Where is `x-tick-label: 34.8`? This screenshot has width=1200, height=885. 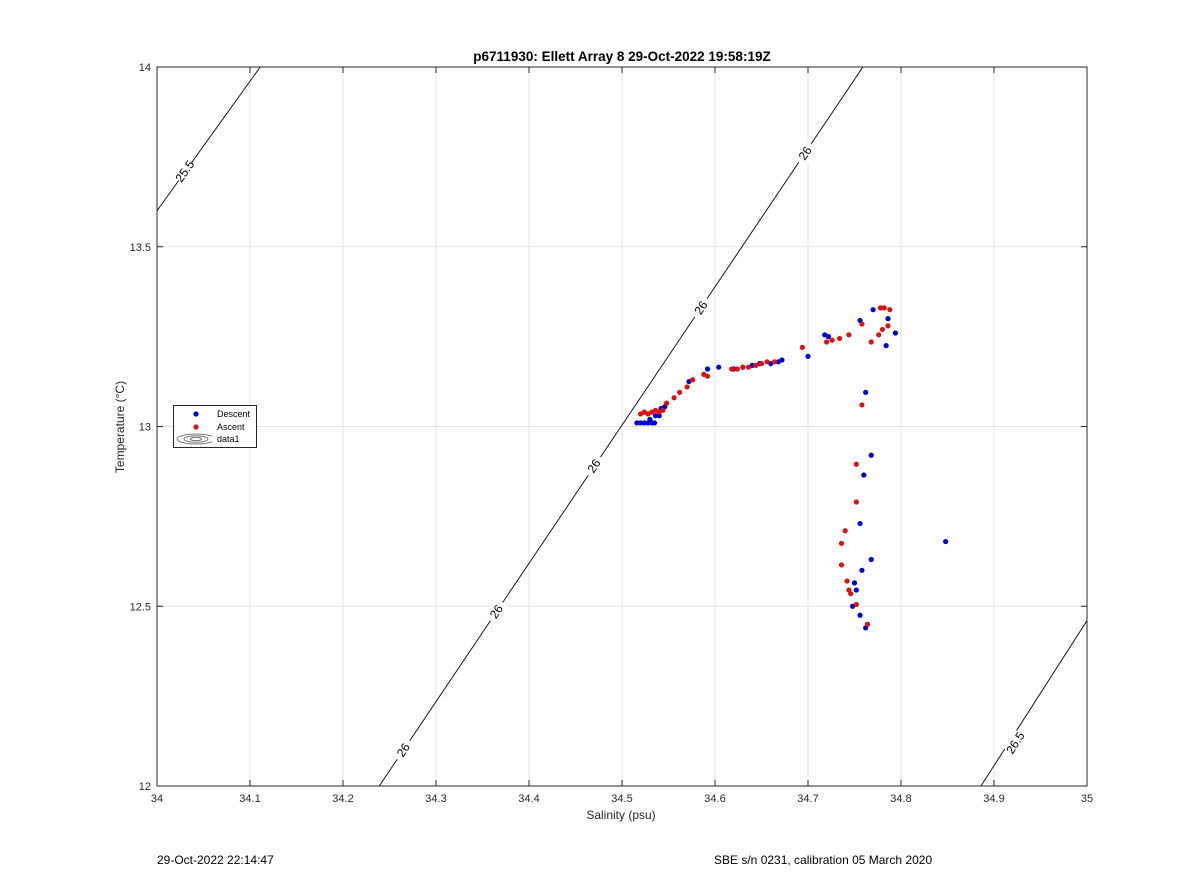 x-tick-label: 34.8 is located at coordinates (900, 799).